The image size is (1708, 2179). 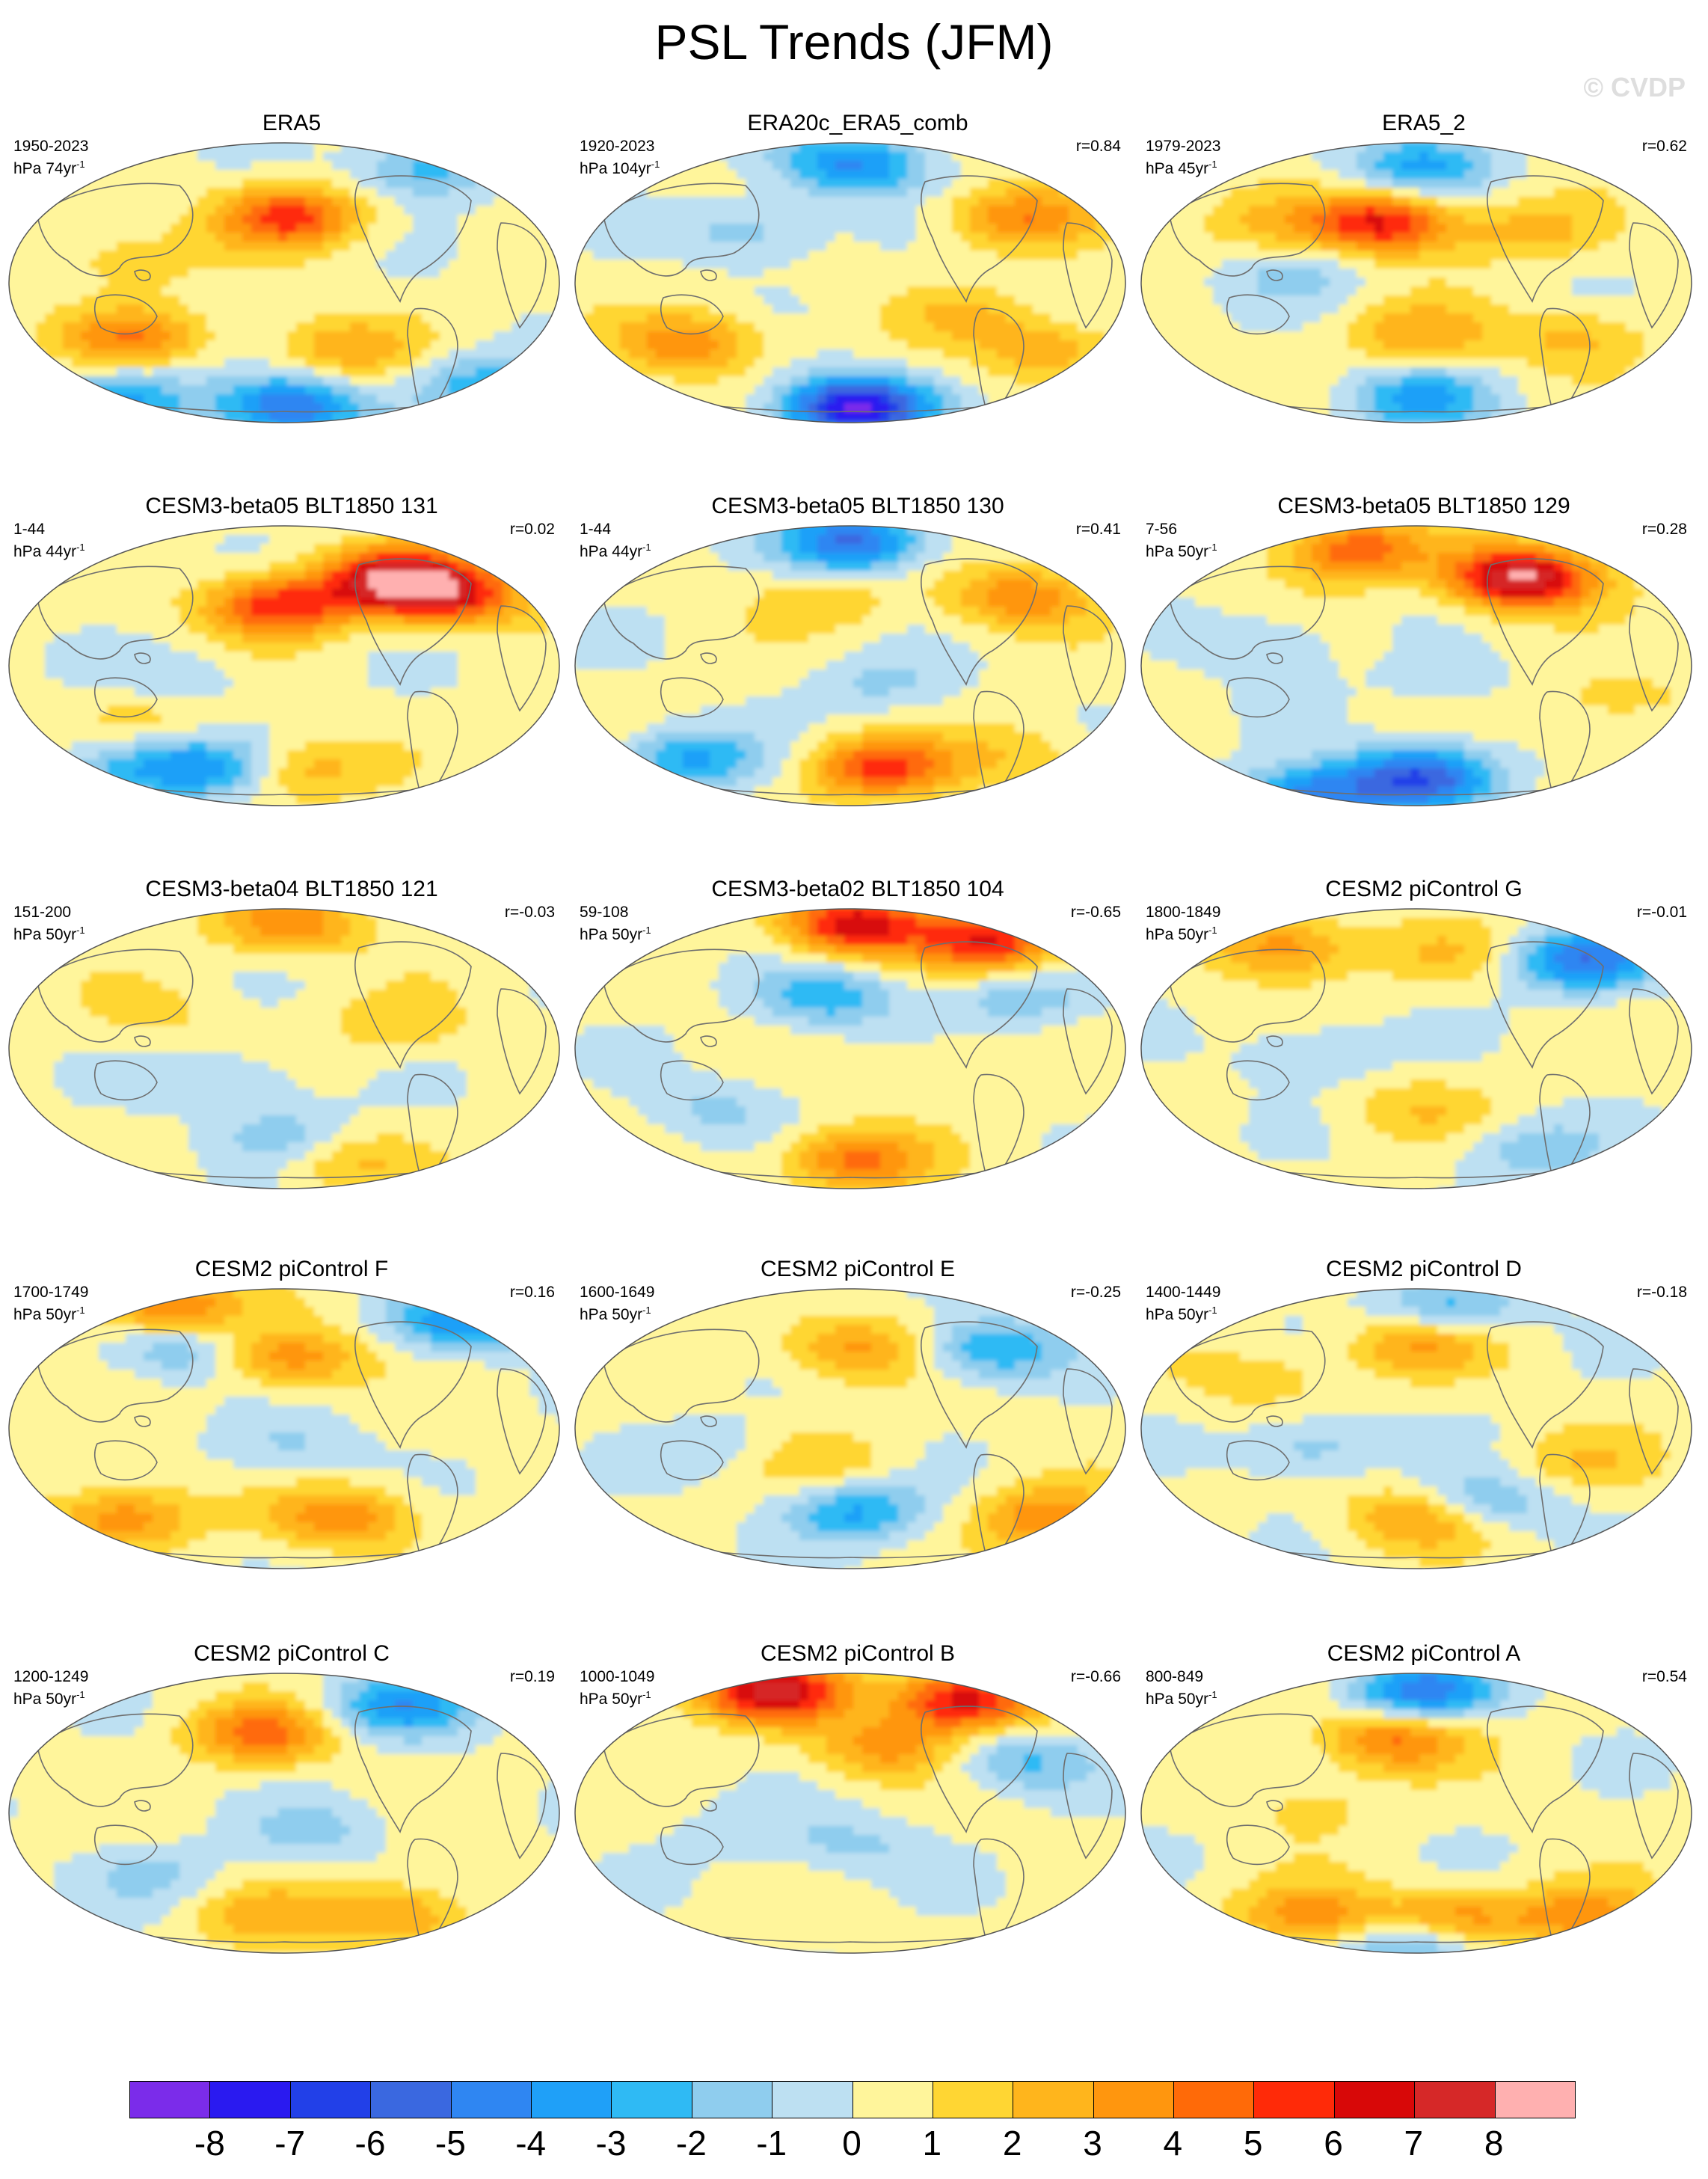 I want to click on period-label: 1000-1049, so click(x=617, y=1677).